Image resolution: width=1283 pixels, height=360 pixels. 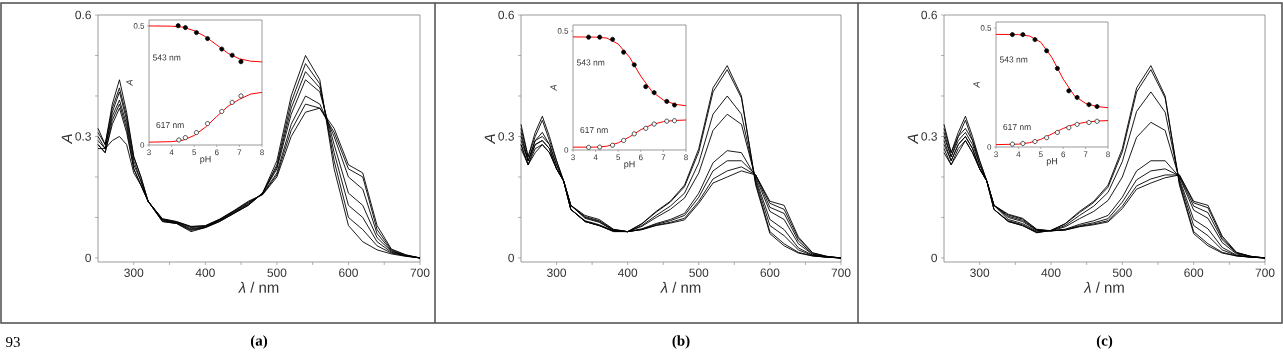 What do you see at coordinates (681, 342) in the screenshot?
I see `text: (b)` at bounding box center [681, 342].